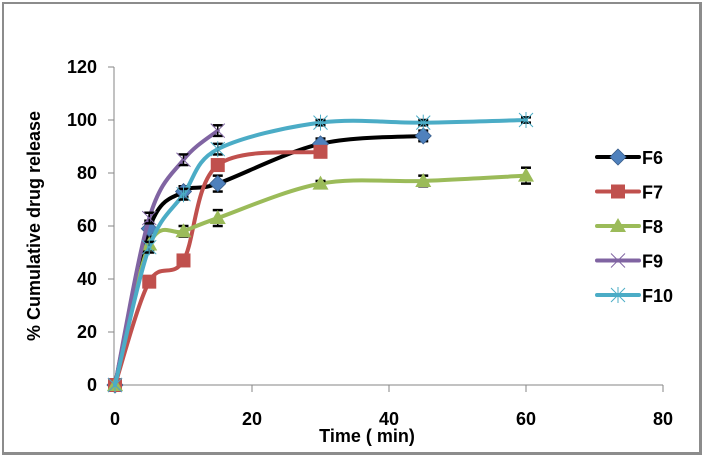 The width and height of the screenshot is (703, 456). Describe the element at coordinates (252, 419) in the screenshot. I see `x-tick-label: 20` at that location.